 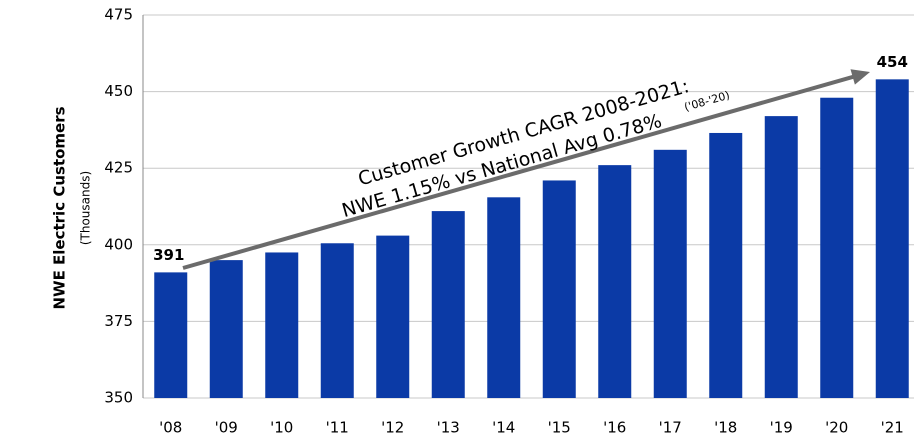 What do you see at coordinates (725, 428) in the screenshot?
I see `x-tick-label: '18` at bounding box center [725, 428].